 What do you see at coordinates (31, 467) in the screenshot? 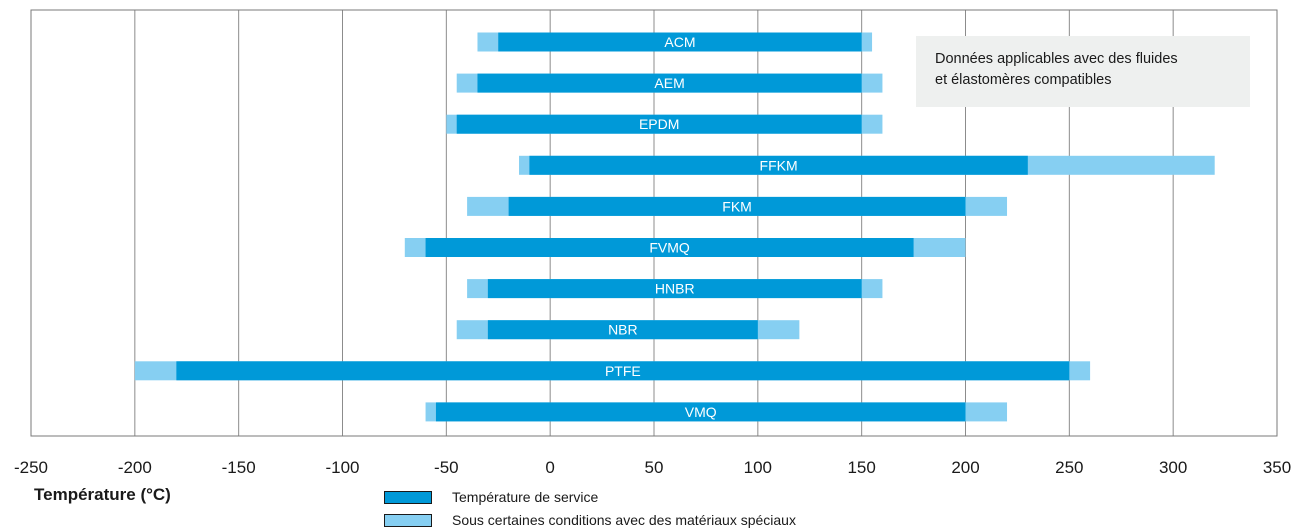
I see `x-tick-label: -250` at bounding box center [31, 467].